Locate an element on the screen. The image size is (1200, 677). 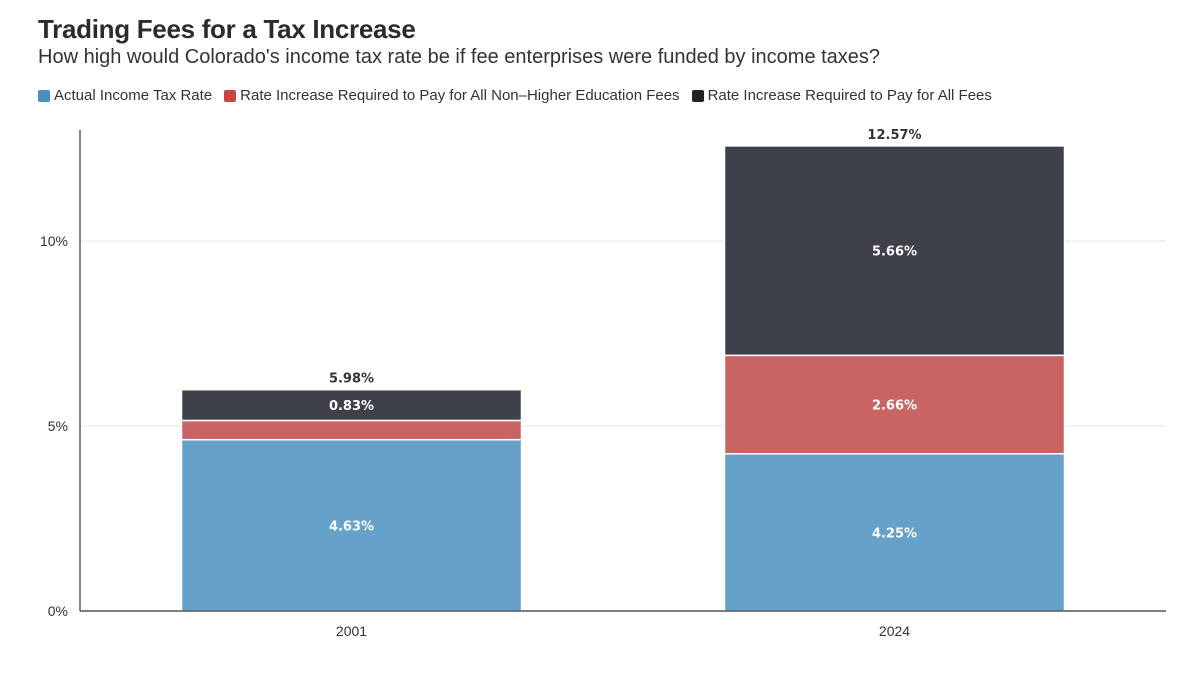
legend-item-actual-rate: Actual Income Tax Rate is located at coordinates (125, 95).